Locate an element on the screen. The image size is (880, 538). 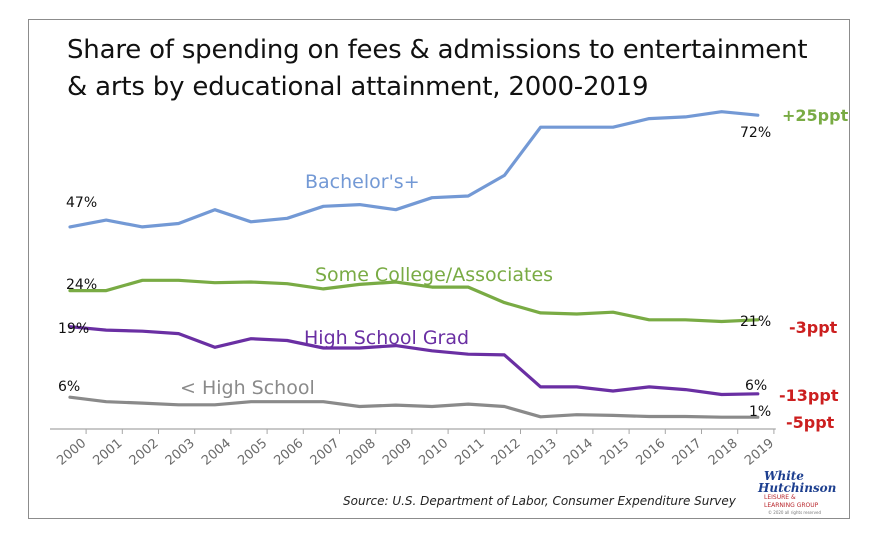
change-labels: +25ppt -3ppt -13ppt -5ppt is located at coordinates (814, 269).